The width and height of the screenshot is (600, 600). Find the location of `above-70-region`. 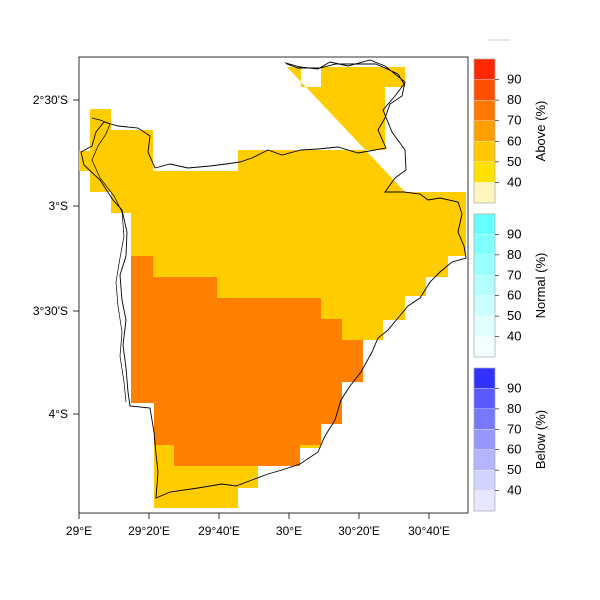

above-70-region is located at coordinates (247, 361).